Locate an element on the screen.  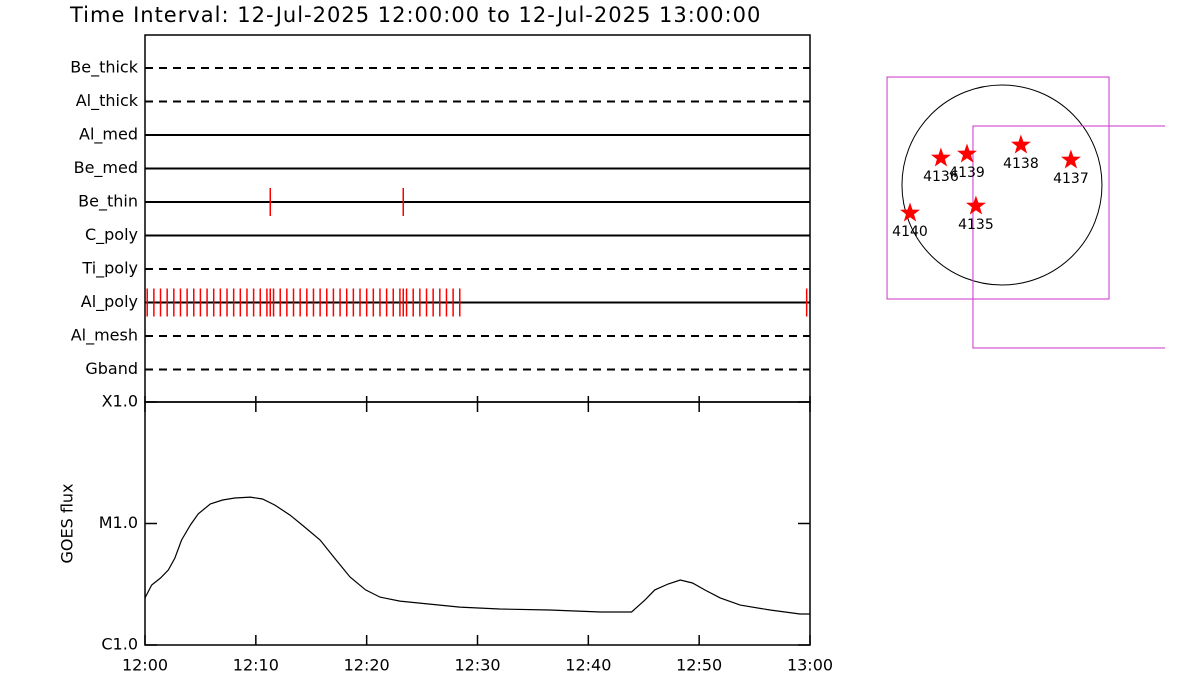
x-tick-label: 12:40 is located at coordinates (588, 665).